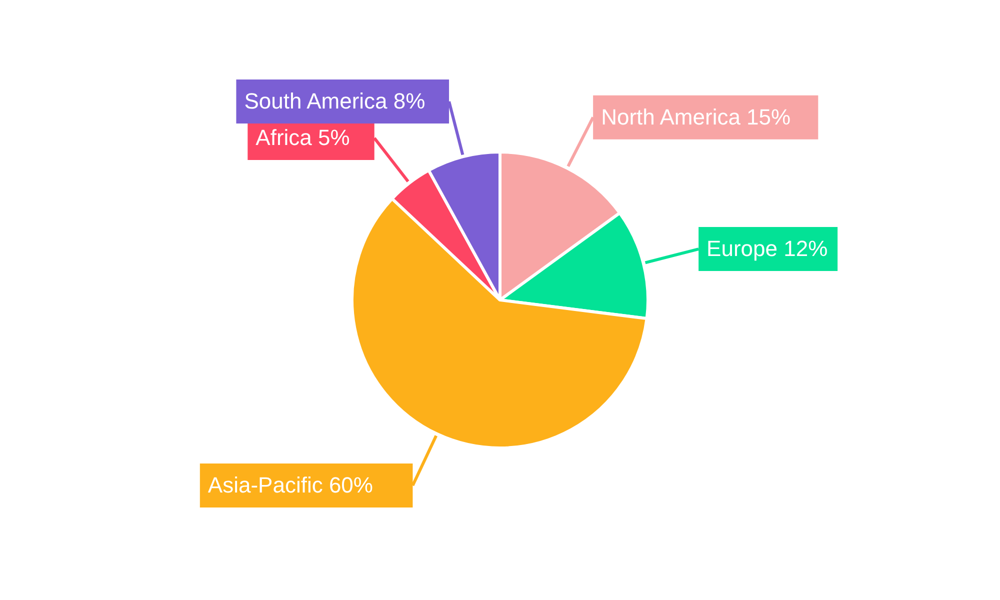 The height and width of the screenshot is (600, 1000). What do you see at coordinates (303, 137) in the screenshot?
I see `slice-label: Africa 5%` at bounding box center [303, 137].